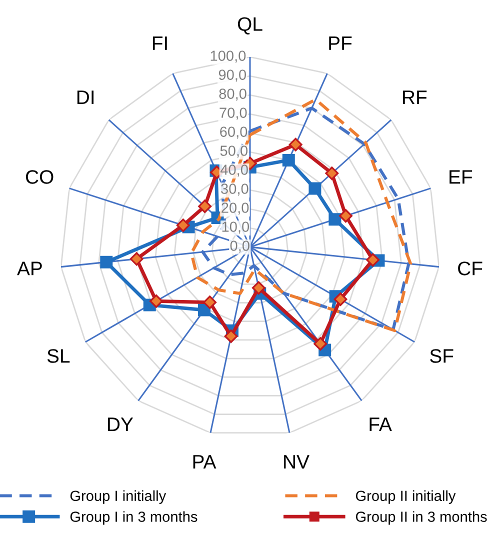 The height and width of the screenshot is (535, 487). What do you see at coordinates (240, 246) in the screenshot?
I see `y-tick-label: 0,0` at bounding box center [240, 246].